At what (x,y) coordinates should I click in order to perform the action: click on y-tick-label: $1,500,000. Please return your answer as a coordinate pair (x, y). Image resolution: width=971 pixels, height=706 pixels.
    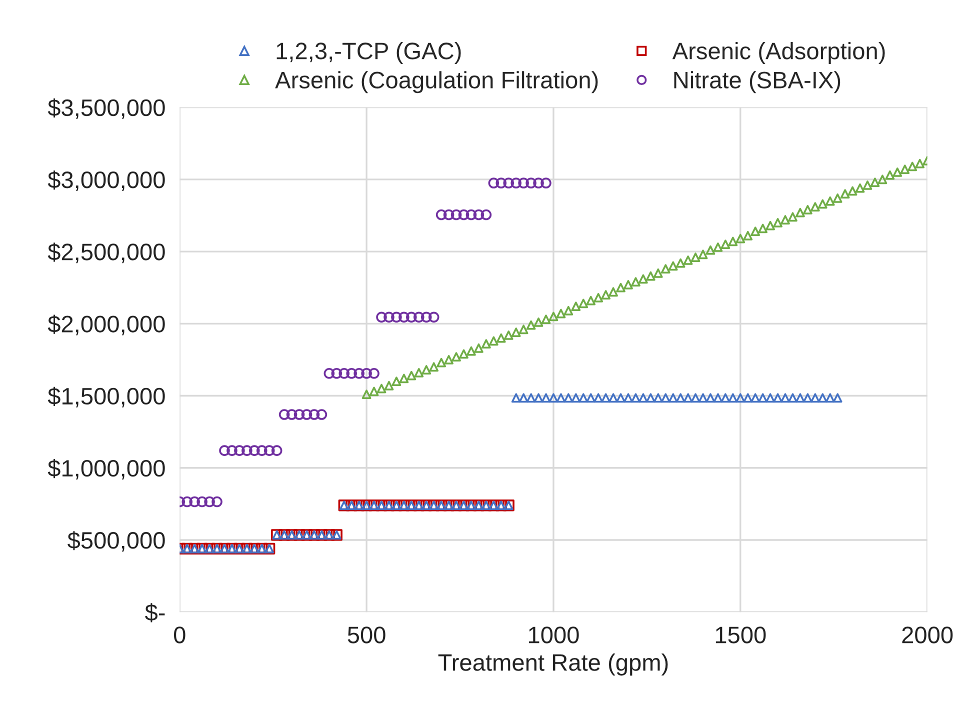
    Looking at the image, I should click on (106, 397).